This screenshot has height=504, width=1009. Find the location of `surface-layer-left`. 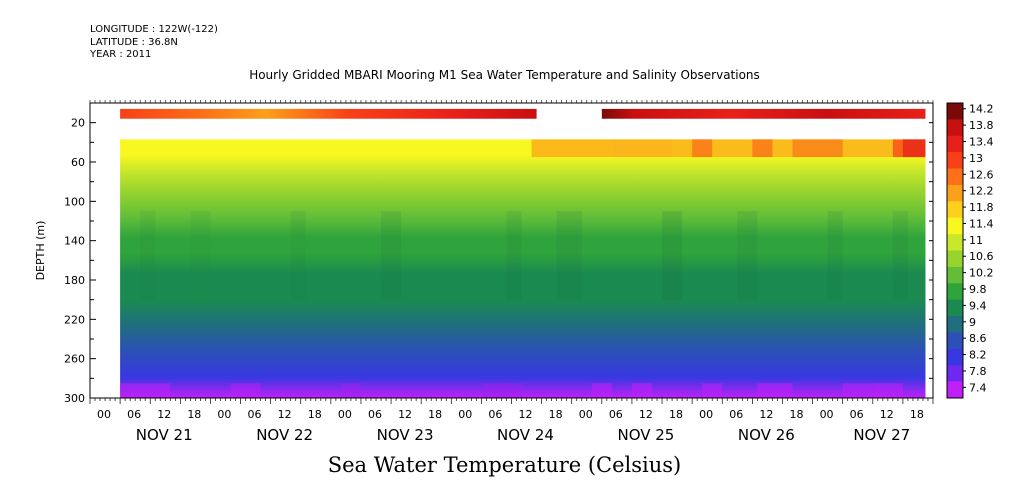

surface-layer-left is located at coordinates (328, 113).